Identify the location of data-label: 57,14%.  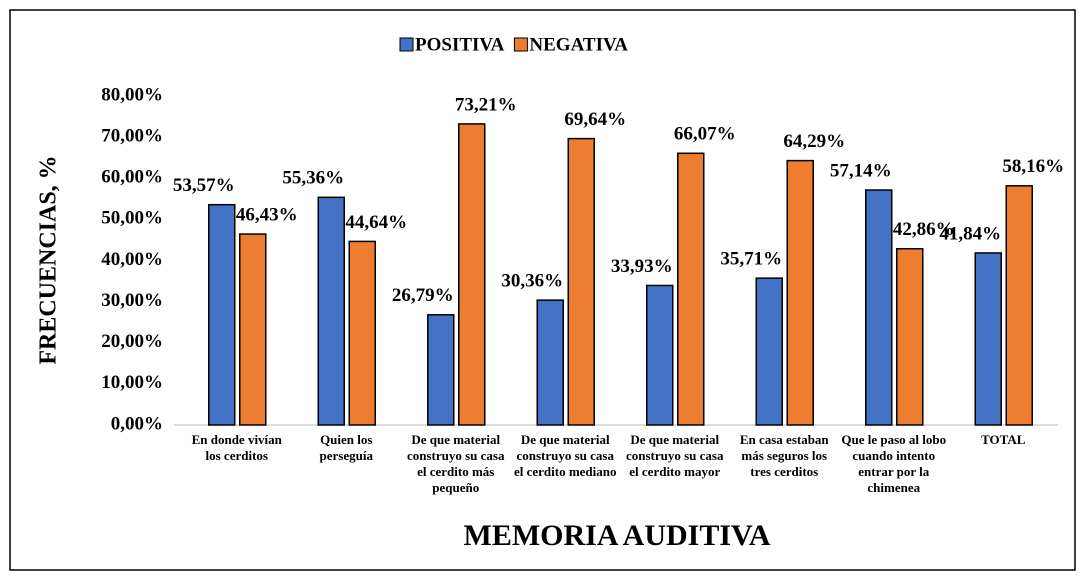
(861, 170).